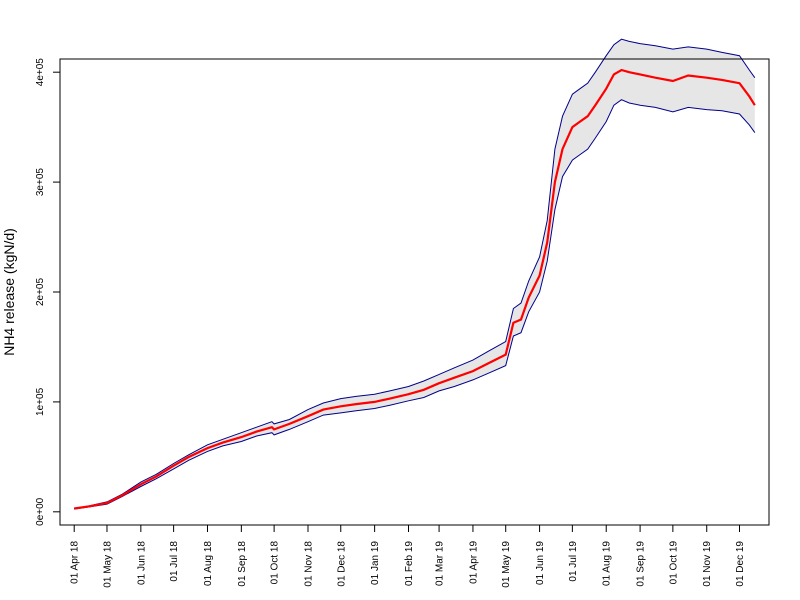 Image resolution: width=800 pixels, height=600 pixels. What do you see at coordinates (308, 564) in the screenshot?
I see `x-tick-label: 01 Nov 18` at bounding box center [308, 564].